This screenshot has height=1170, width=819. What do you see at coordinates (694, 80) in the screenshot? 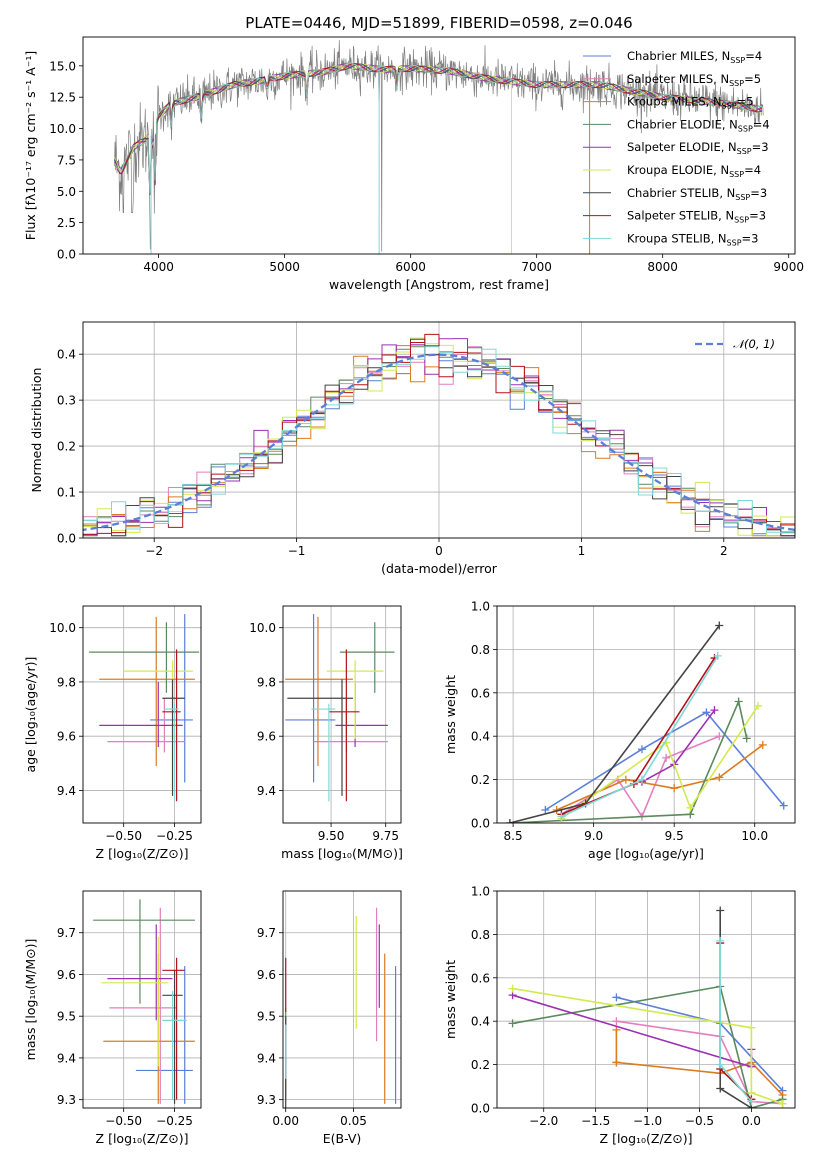
I see `legend-label: Salpeter MILES, NSSP=5` at bounding box center [694, 80].